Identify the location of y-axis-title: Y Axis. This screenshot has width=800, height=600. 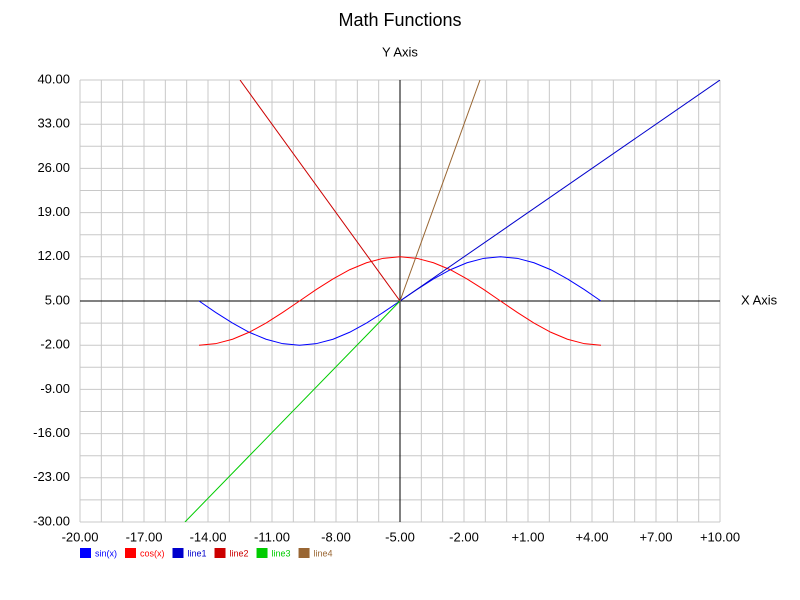
(400, 51).